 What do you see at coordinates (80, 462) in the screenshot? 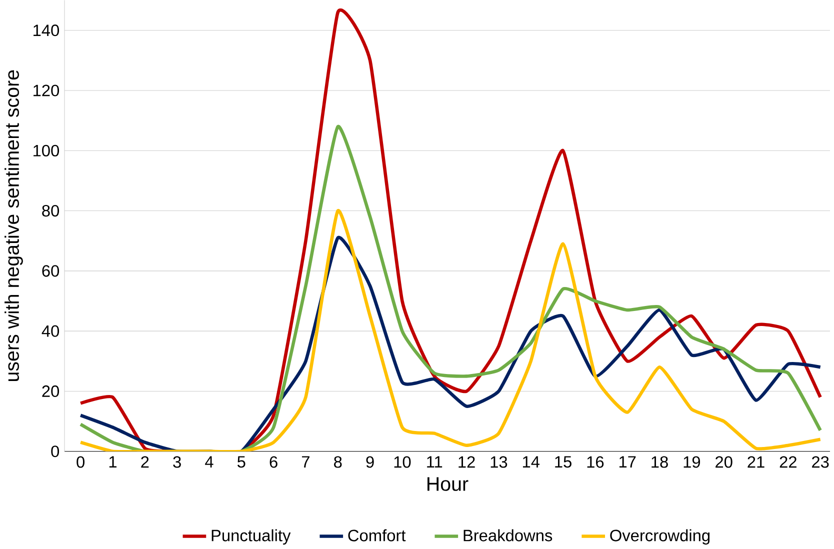
I see `x-tick-label: 0` at bounding box center [80, 462].